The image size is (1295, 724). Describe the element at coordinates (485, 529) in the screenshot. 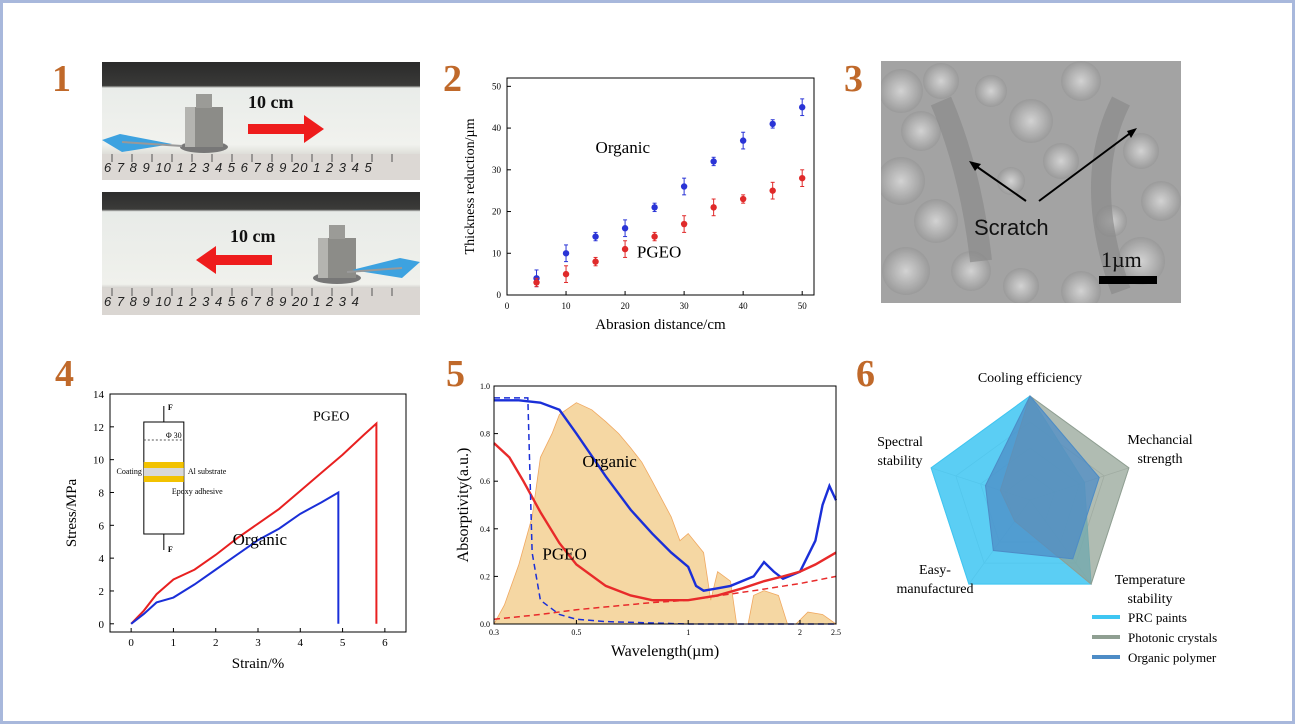

I see `y-tick-label: 0.4` at that location.